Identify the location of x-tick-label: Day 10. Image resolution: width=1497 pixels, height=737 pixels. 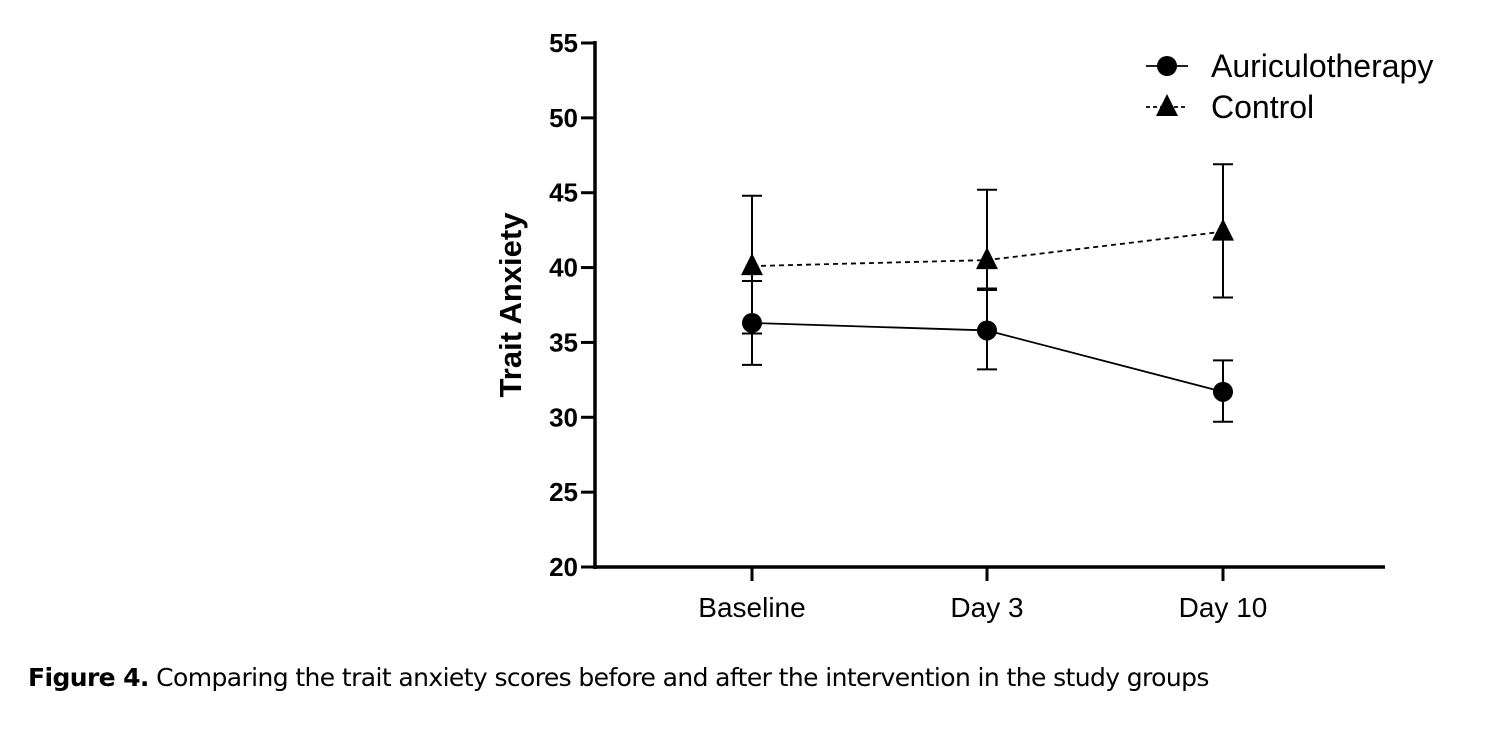
(1223, 607).